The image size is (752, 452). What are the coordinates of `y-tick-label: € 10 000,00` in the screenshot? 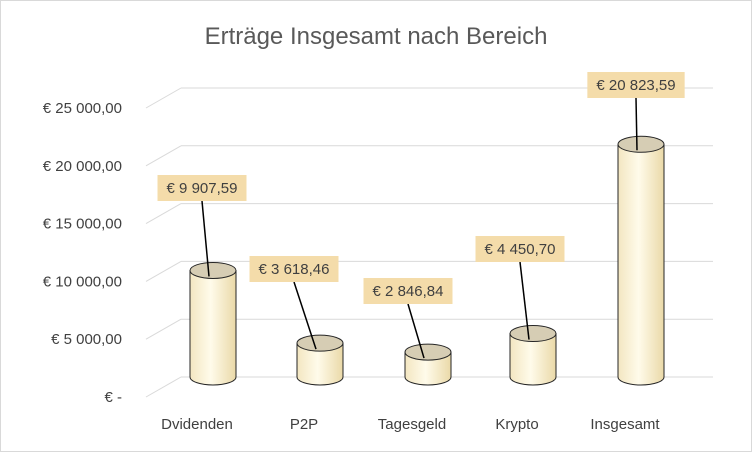 It's located at (82, 281).